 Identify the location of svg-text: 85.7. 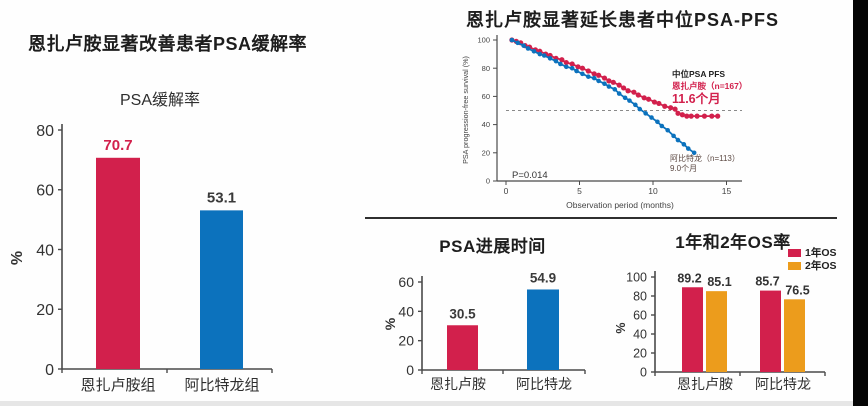
(767, 282).